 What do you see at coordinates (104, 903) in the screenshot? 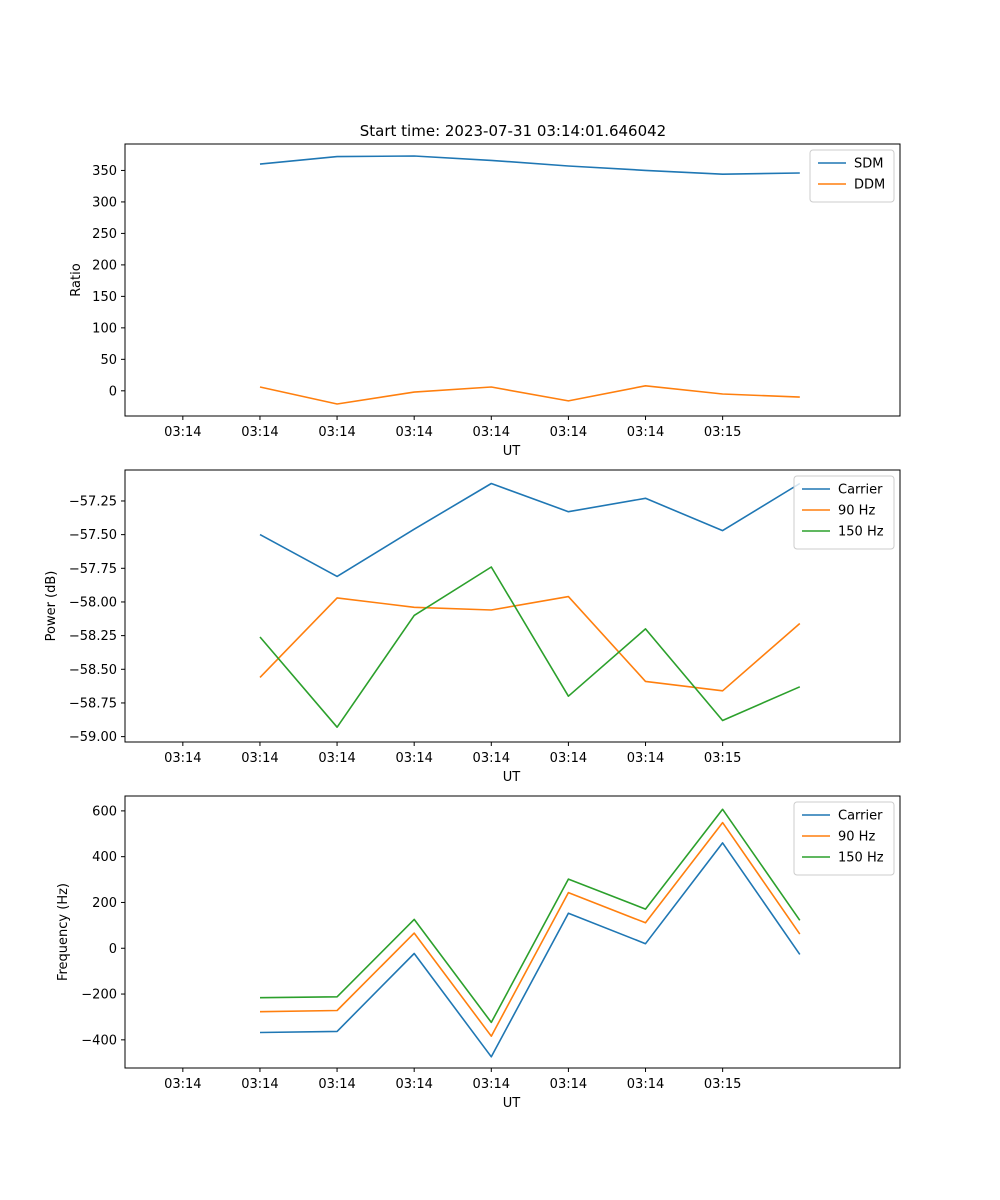
I see `frequency-y-tick-label: 200` at bounding box center [104, 903].